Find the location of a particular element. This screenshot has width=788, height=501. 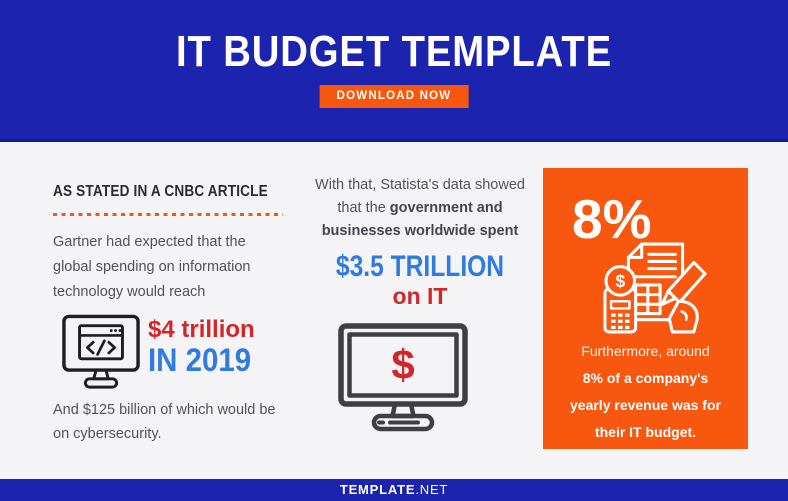

section-heading: AS STATED IN A CNBC ARTICLE is located at coordinates (160, 191).